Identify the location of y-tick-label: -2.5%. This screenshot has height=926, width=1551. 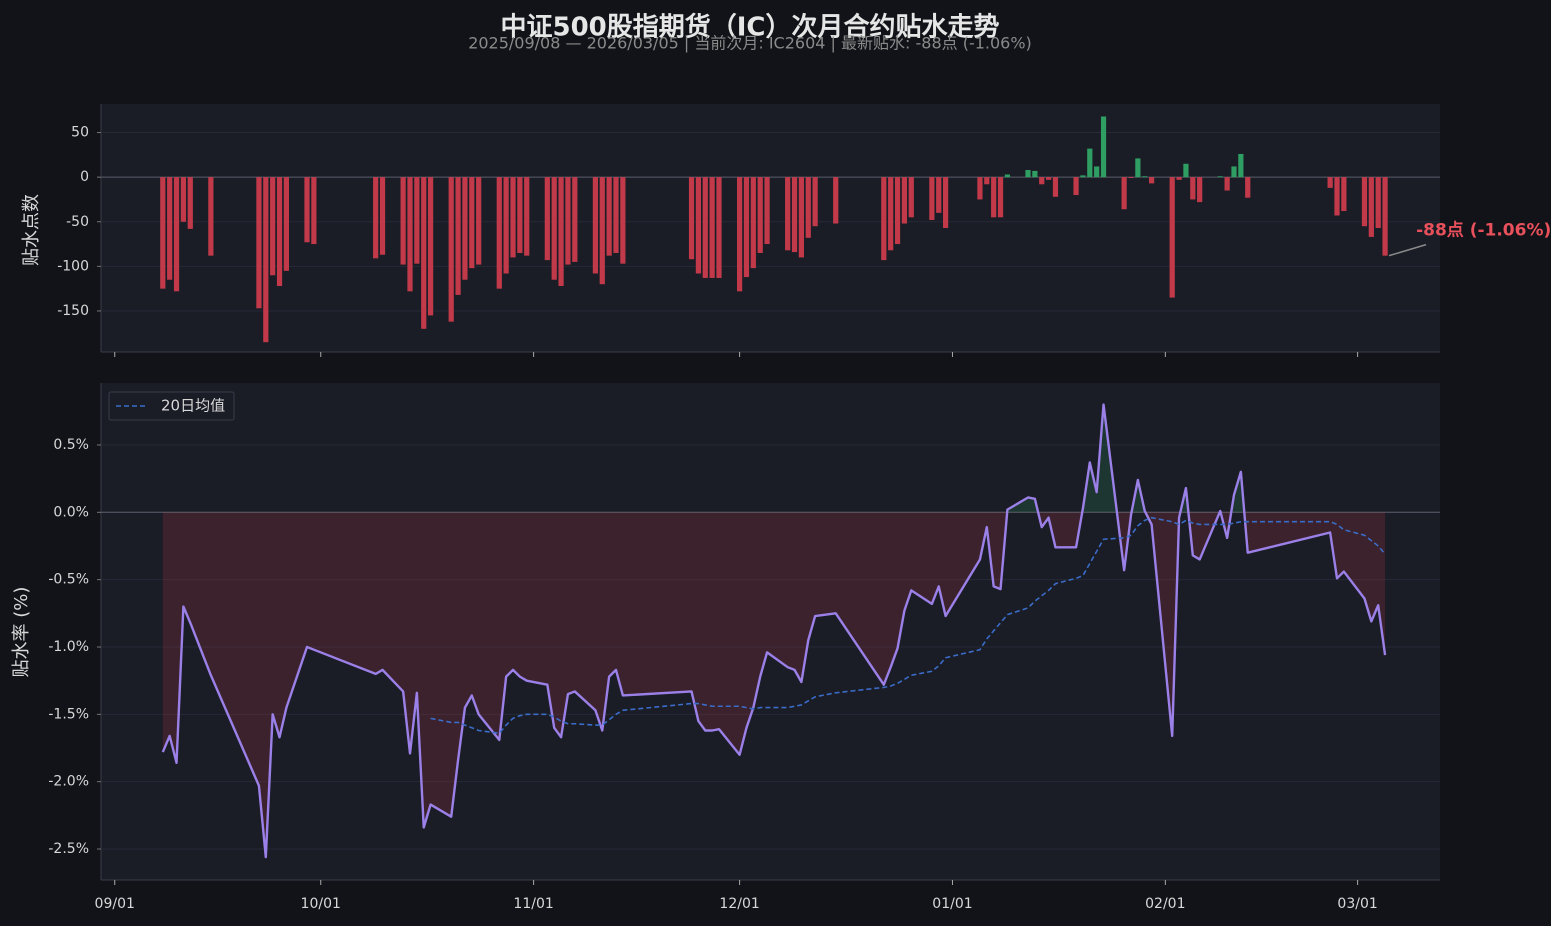
(68, 849).